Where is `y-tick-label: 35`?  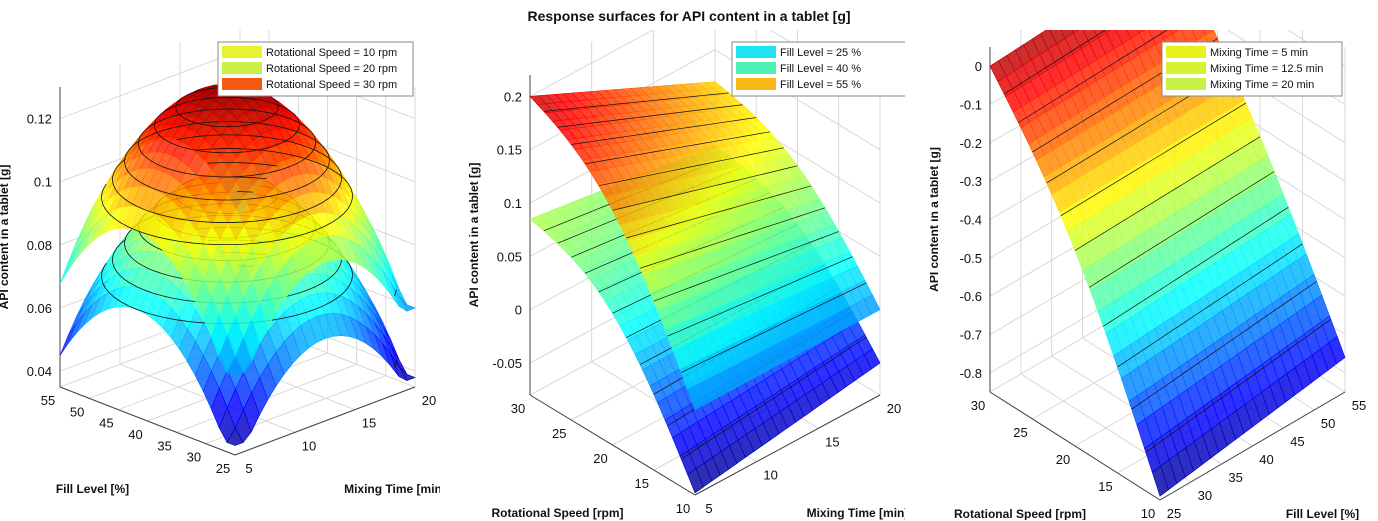
y-tick-label: 35 is located at coordinates (1235, 477).